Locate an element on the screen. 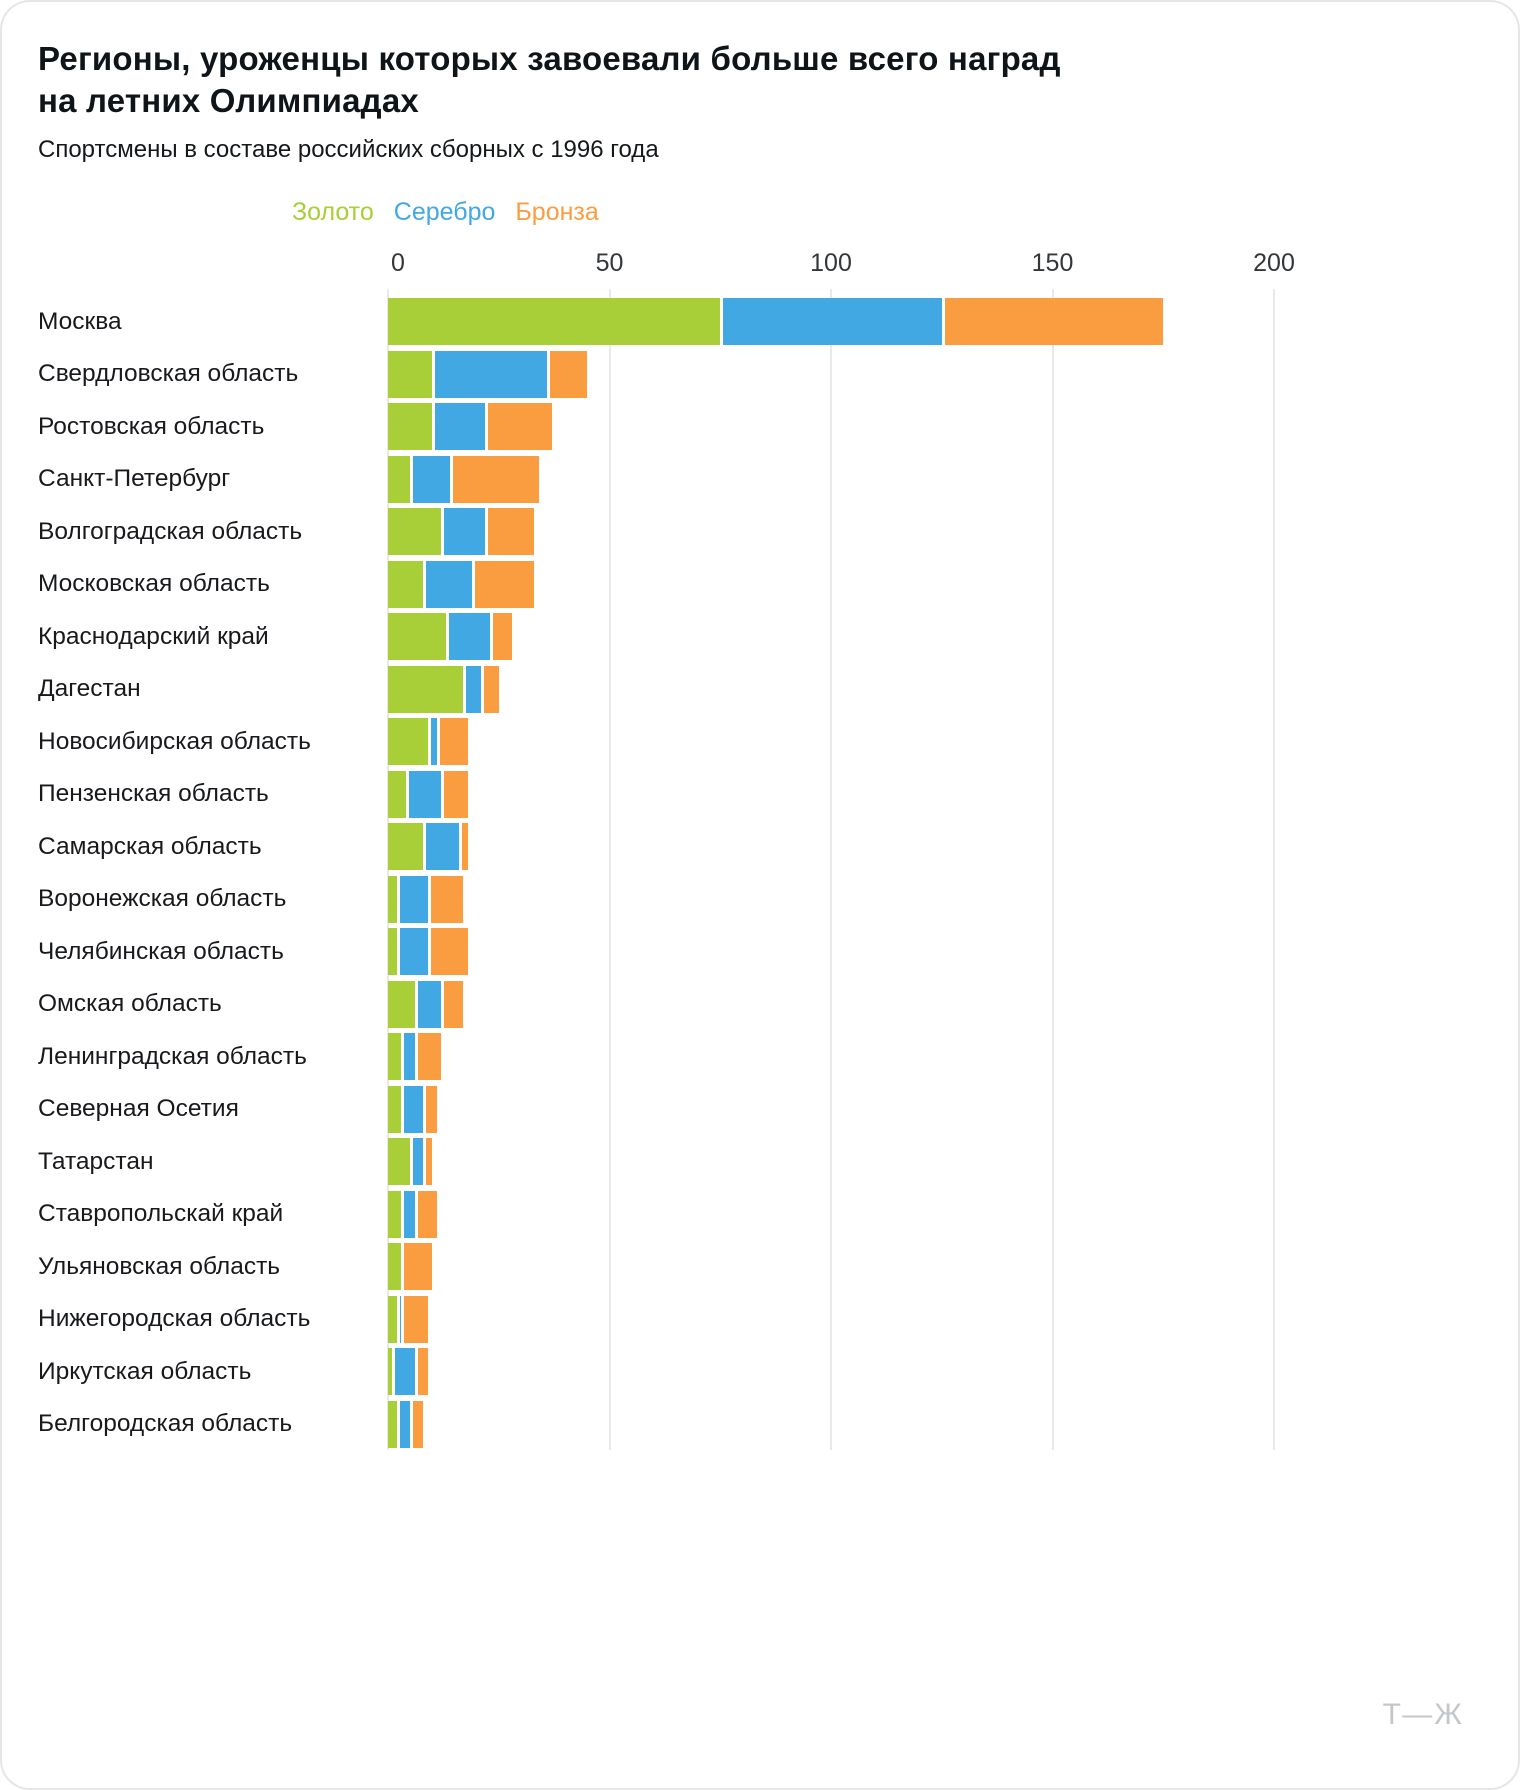 This screenshot has width=1520, height=1790. region-label: Белгородская область is located at coordinates (165, 1424).